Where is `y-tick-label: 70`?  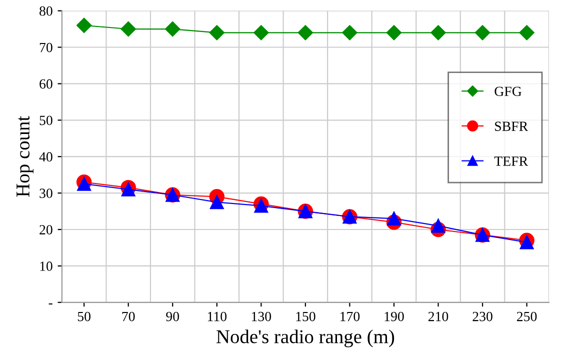
y-tick-label: 70 is located at coordinates (46, 47).